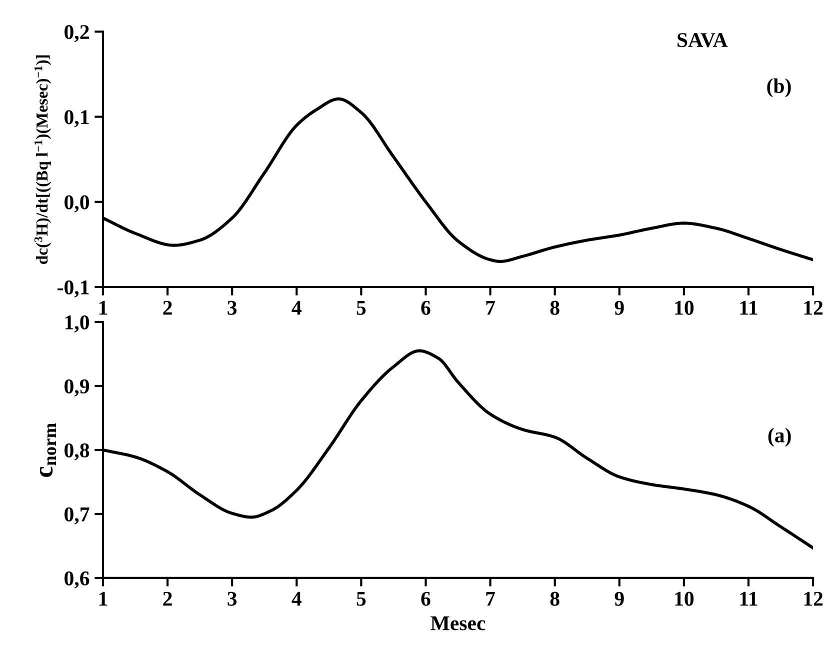 The width and height of the screenshot is (826, 653). I want to click on annotation: SAVA, so click(703, 40).